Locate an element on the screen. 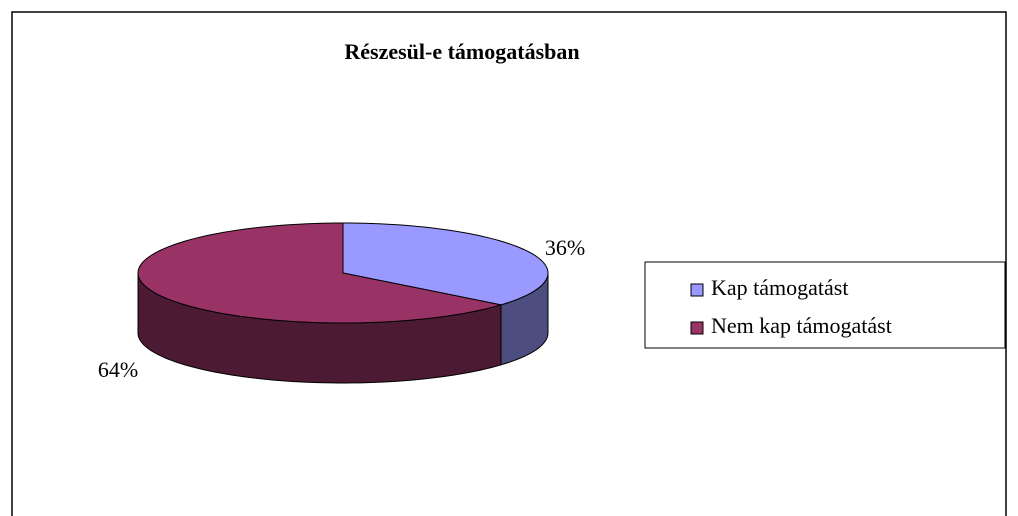 This screenshot has height=516, width=1018. data-label: 64% is located at coordinates (118, 369).